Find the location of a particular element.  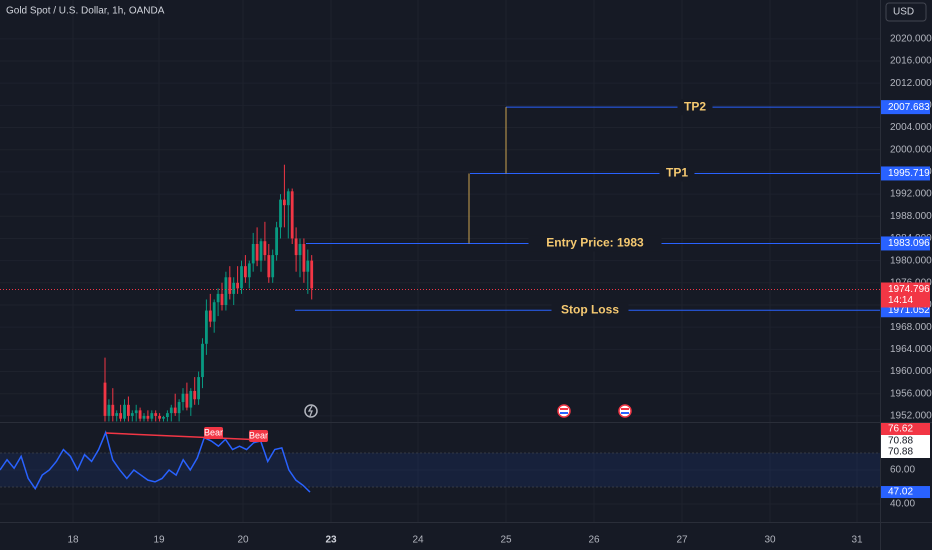

y-tick-label: 1964.000 is located at coordinates (911, 349).